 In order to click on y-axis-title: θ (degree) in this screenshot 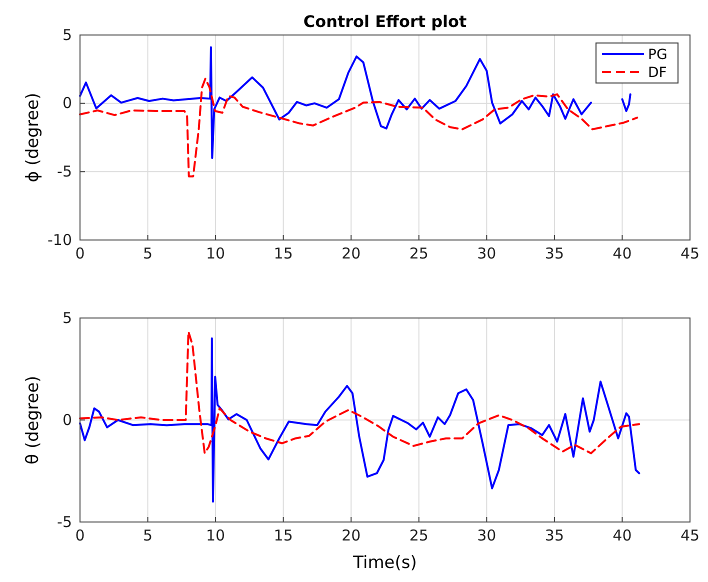, I will do `click(33, 420)`.